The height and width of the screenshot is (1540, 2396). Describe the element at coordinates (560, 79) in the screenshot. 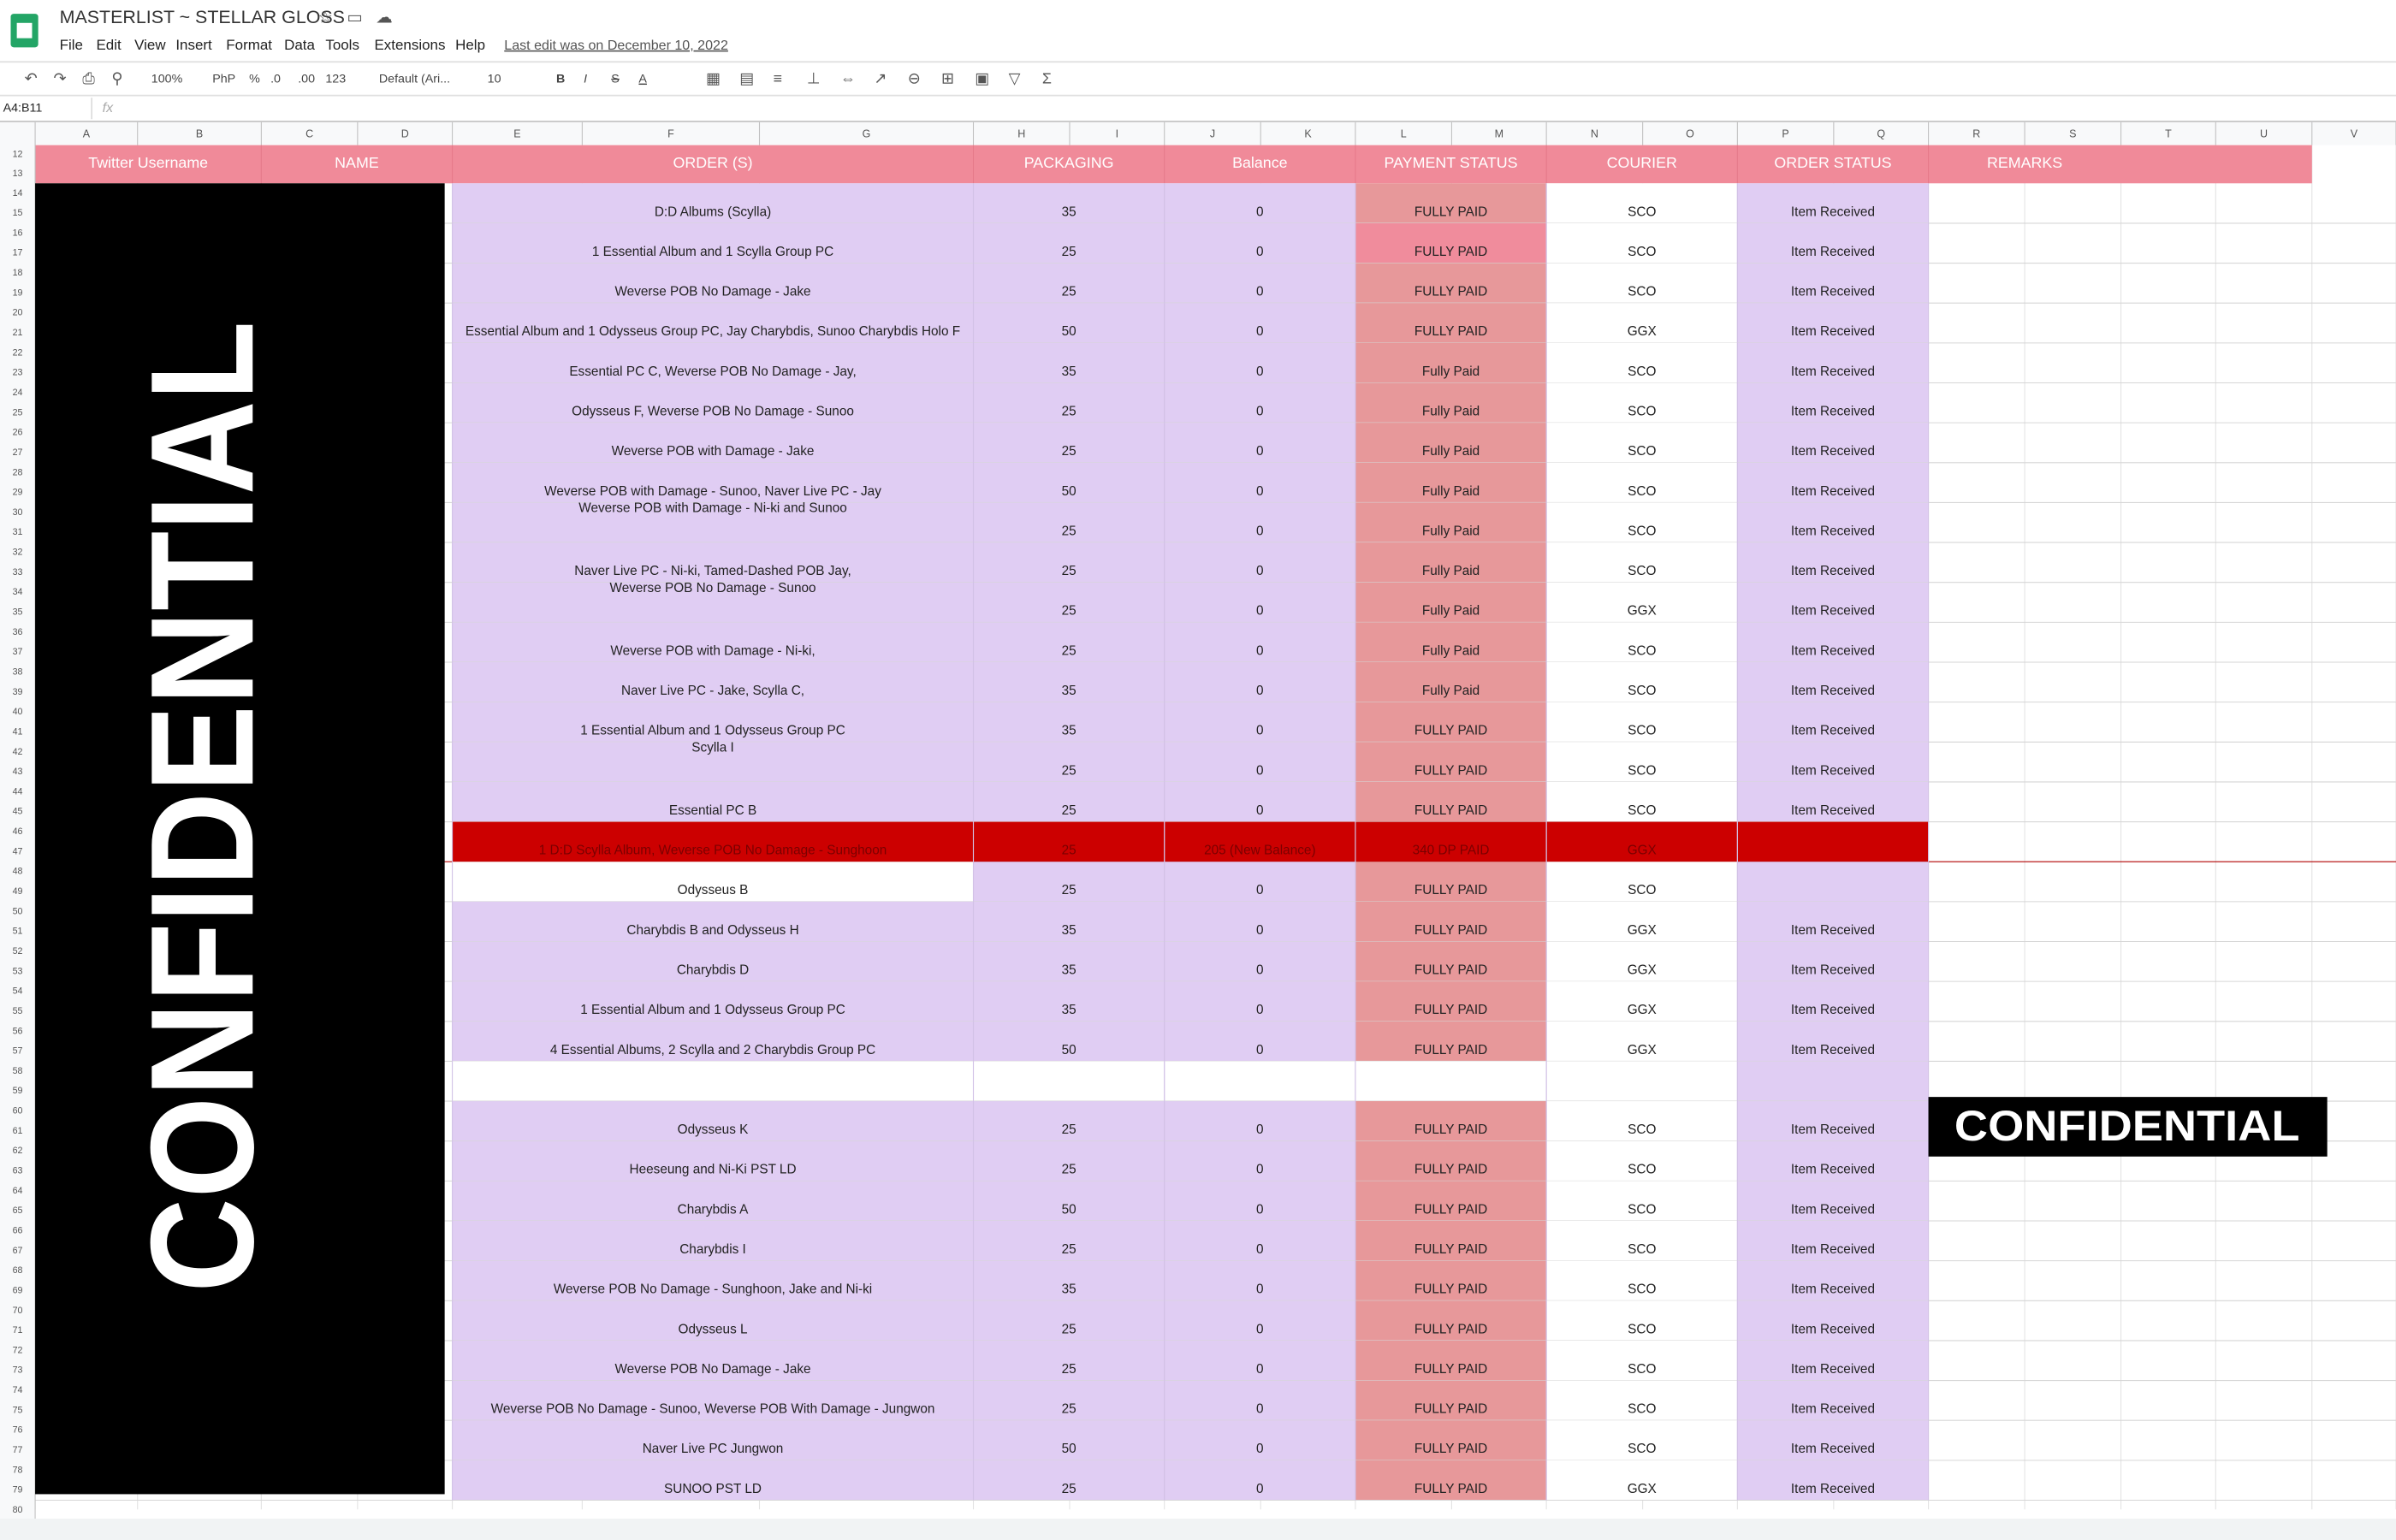

I see `toolbar-bold: B` at that location.